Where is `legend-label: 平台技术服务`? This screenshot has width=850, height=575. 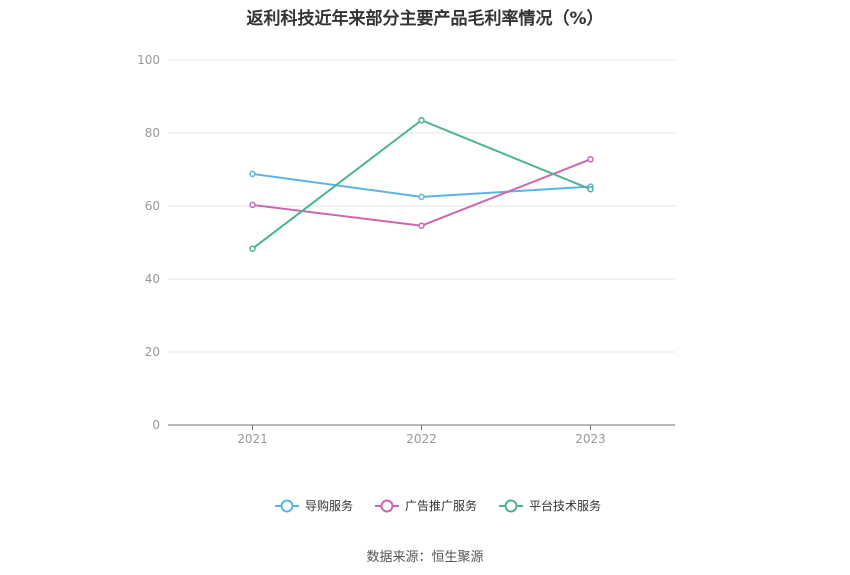 legend-label: 平台技术服务 is located at coordinates (565, 505).